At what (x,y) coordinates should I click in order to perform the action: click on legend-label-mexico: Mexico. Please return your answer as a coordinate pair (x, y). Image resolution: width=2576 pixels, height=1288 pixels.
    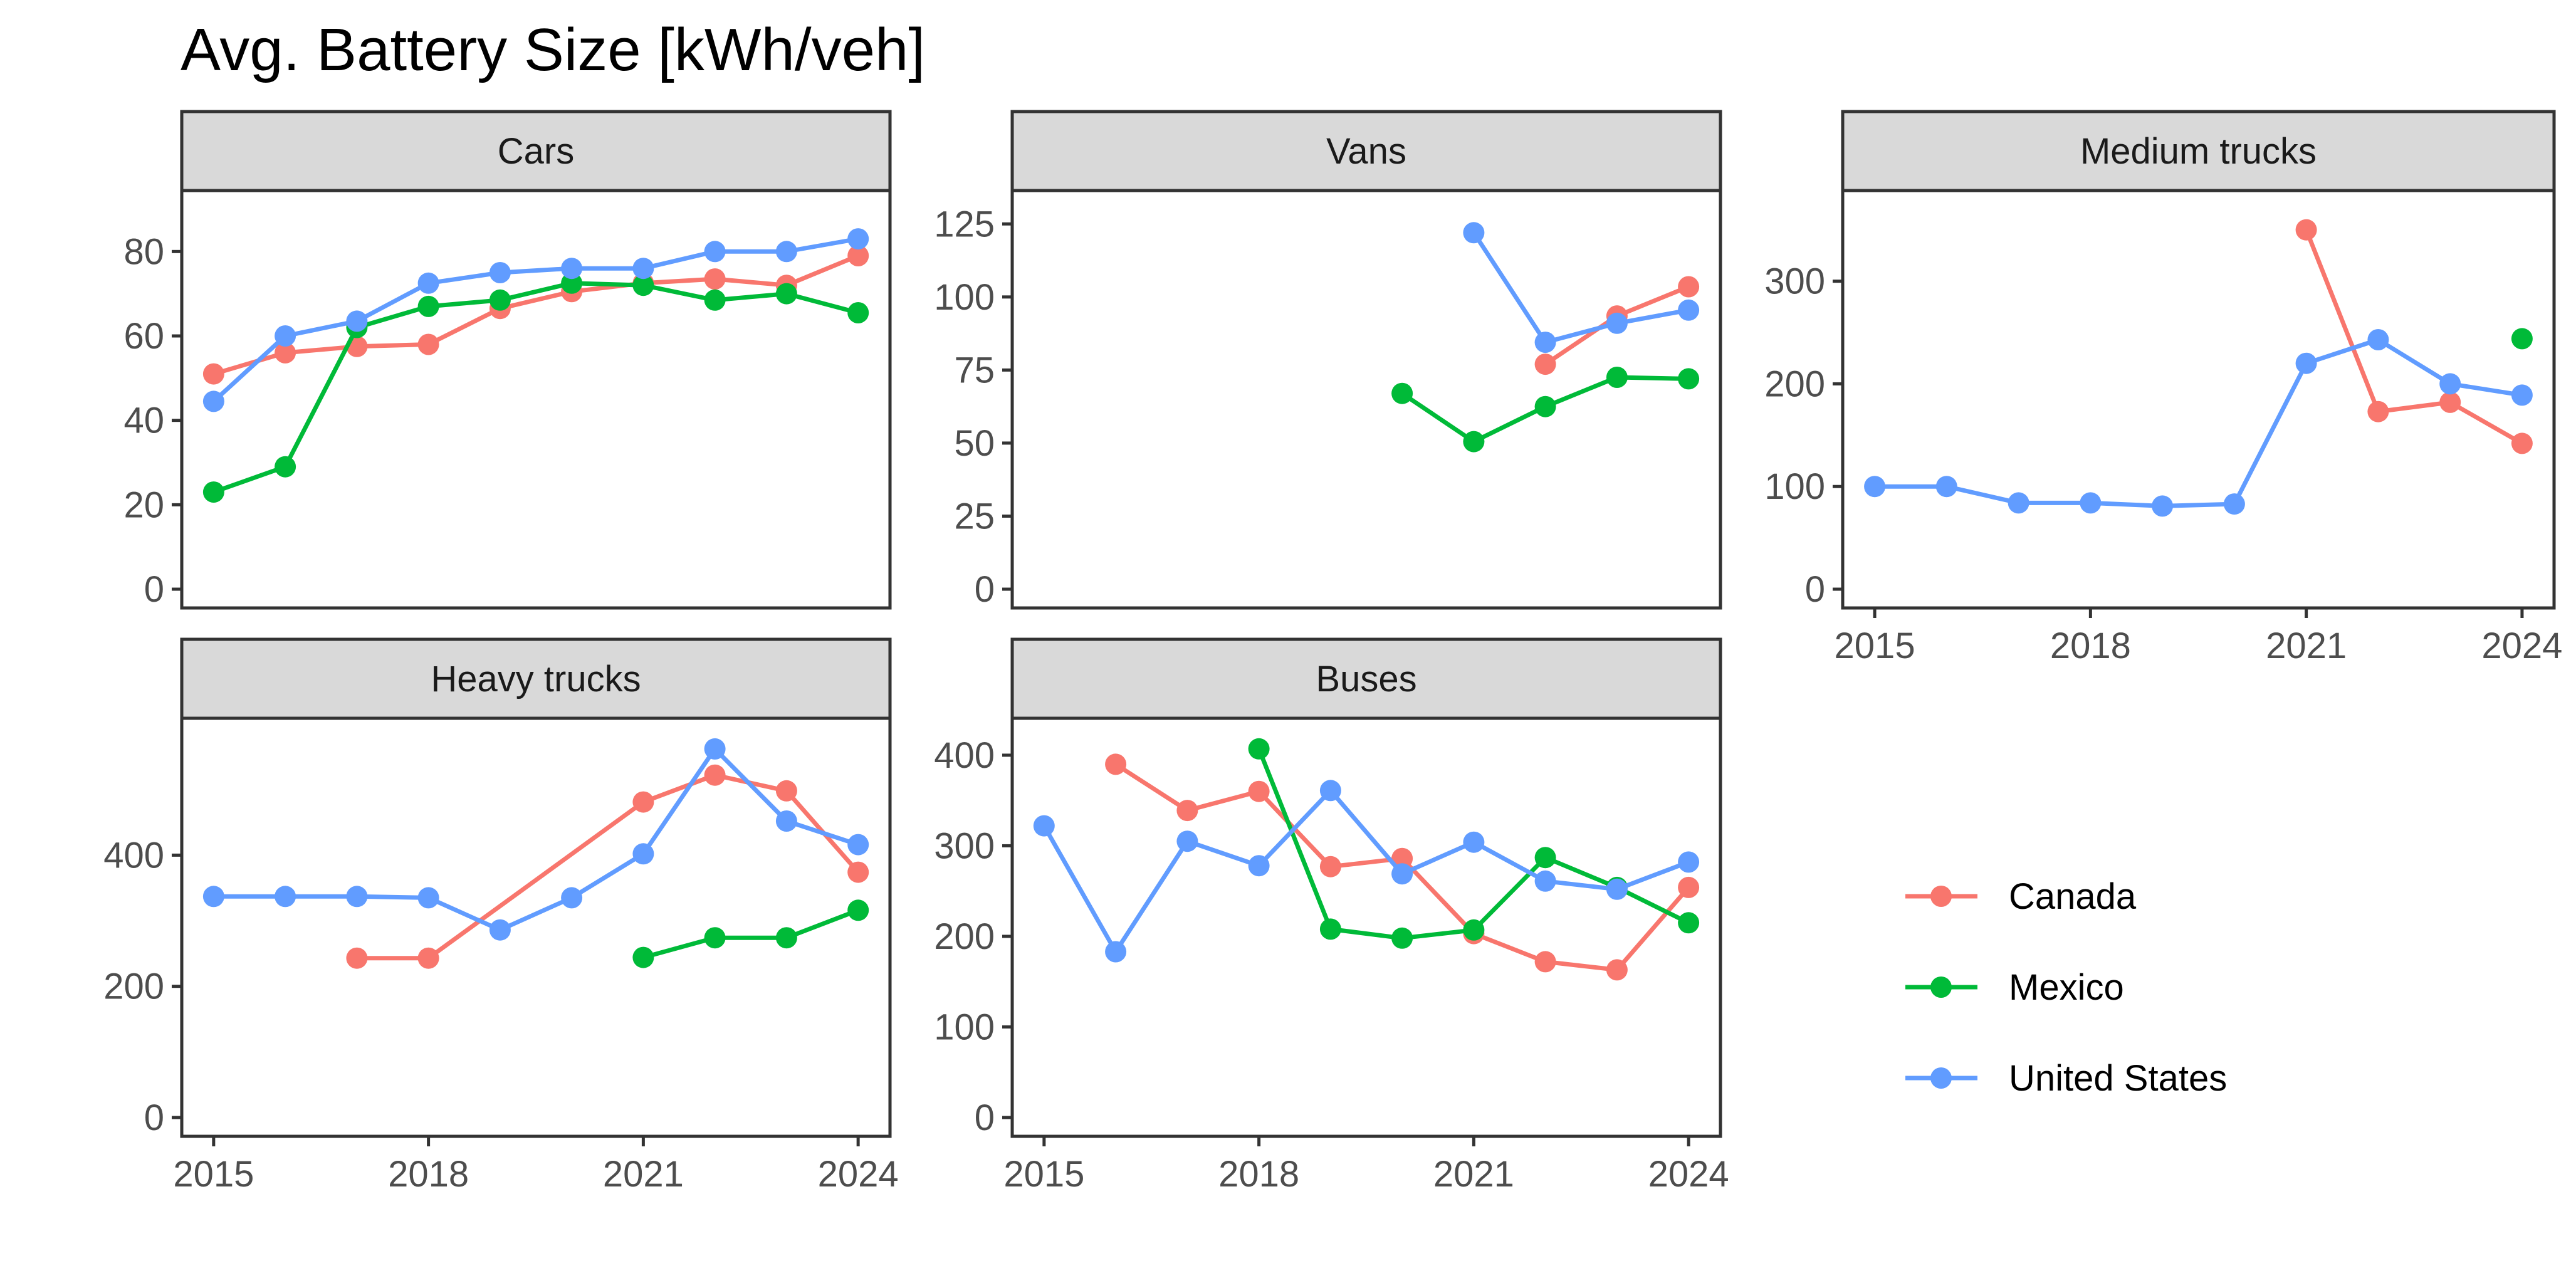
    Looking at the image, I should click on (2066, 987).